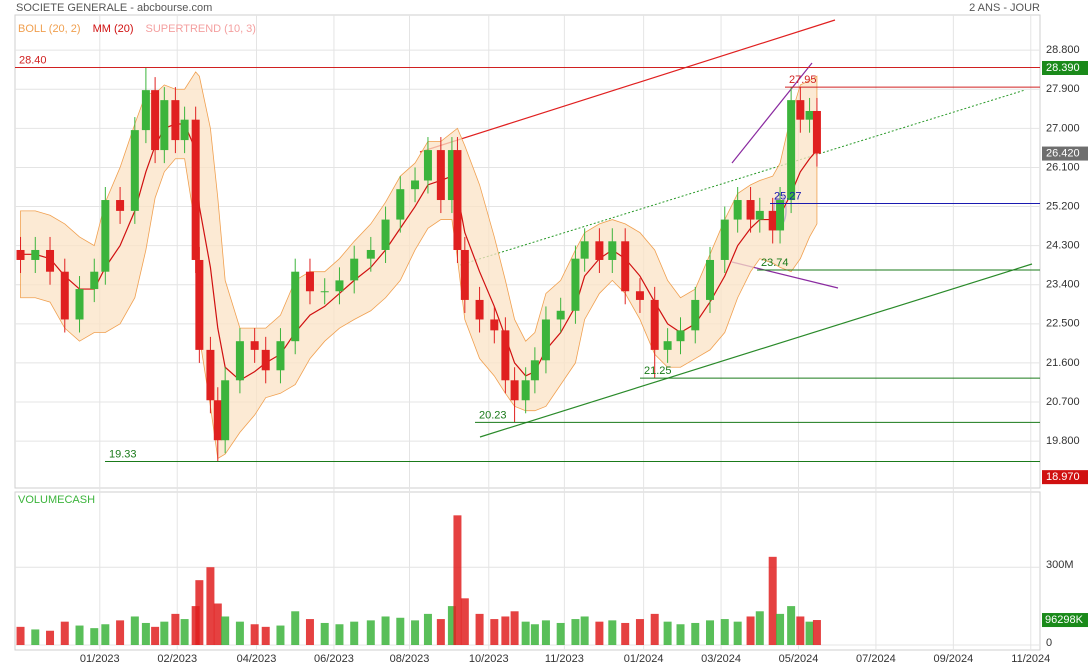  Describe the element at coordinates (1063, 128) in the screenshot. I see `y-tick-label: 27.000` at that location.